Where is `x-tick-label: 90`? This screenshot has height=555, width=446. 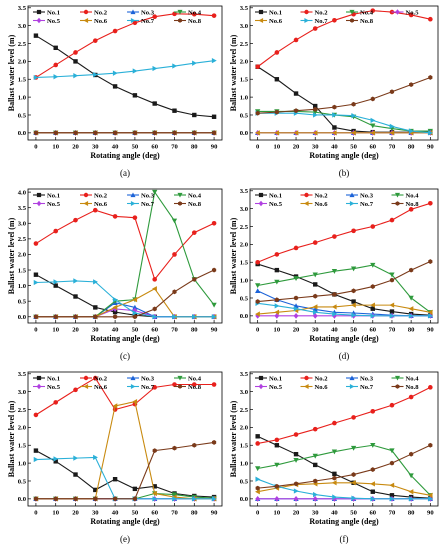 x-tick-label: 90 is located at coordinates (214, 330).